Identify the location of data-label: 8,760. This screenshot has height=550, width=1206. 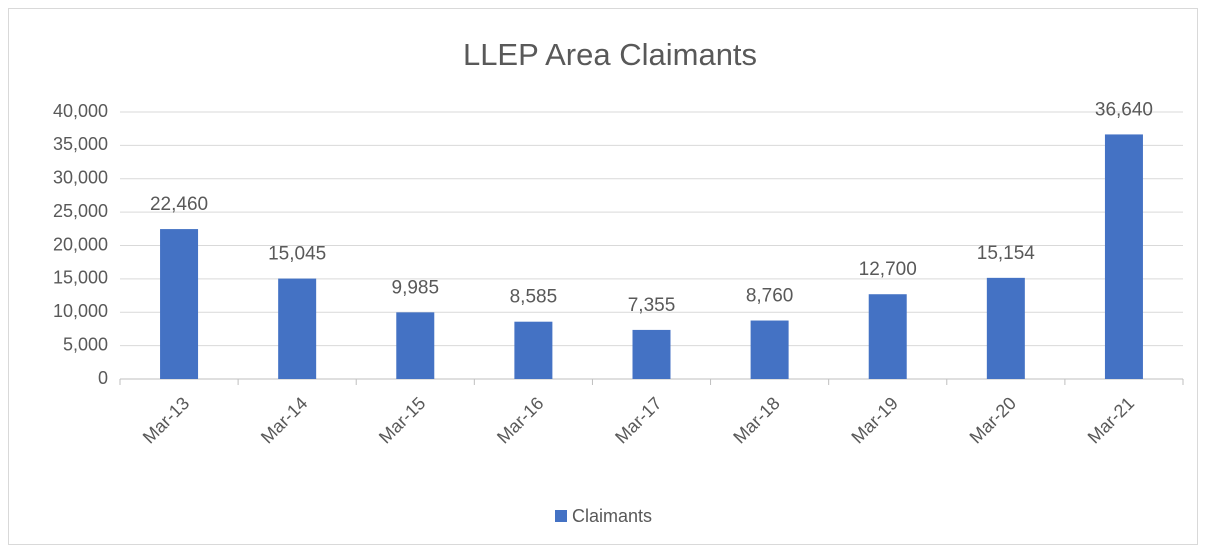
(770, 296).